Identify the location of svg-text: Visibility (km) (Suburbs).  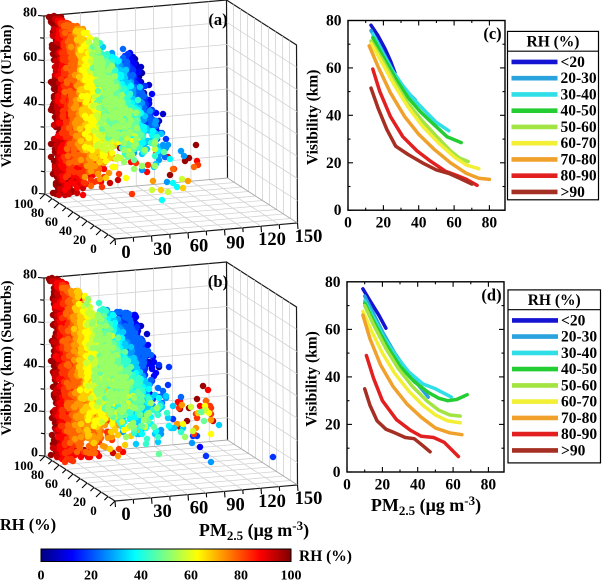
(7, 357).